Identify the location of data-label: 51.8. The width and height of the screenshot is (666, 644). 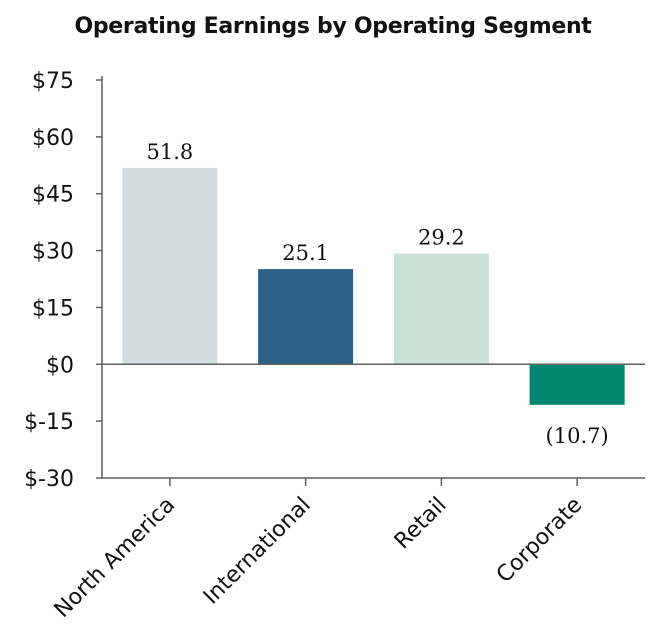
(169, 152).